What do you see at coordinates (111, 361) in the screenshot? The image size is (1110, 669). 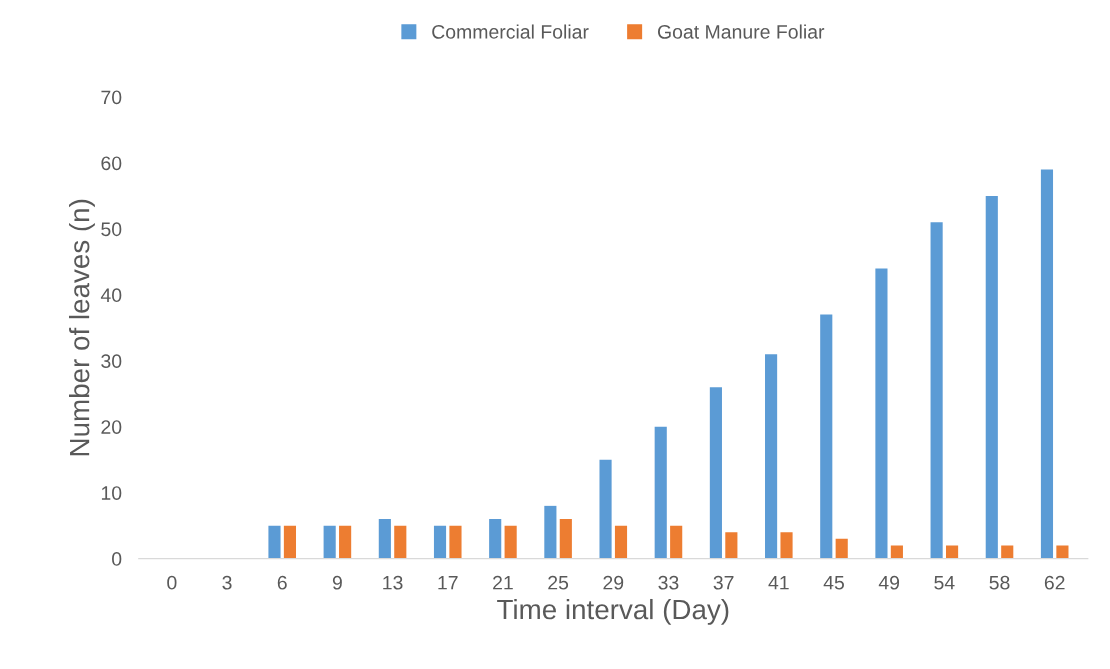 I see `y-tick-label: 30` at bounding box center [111, 361].